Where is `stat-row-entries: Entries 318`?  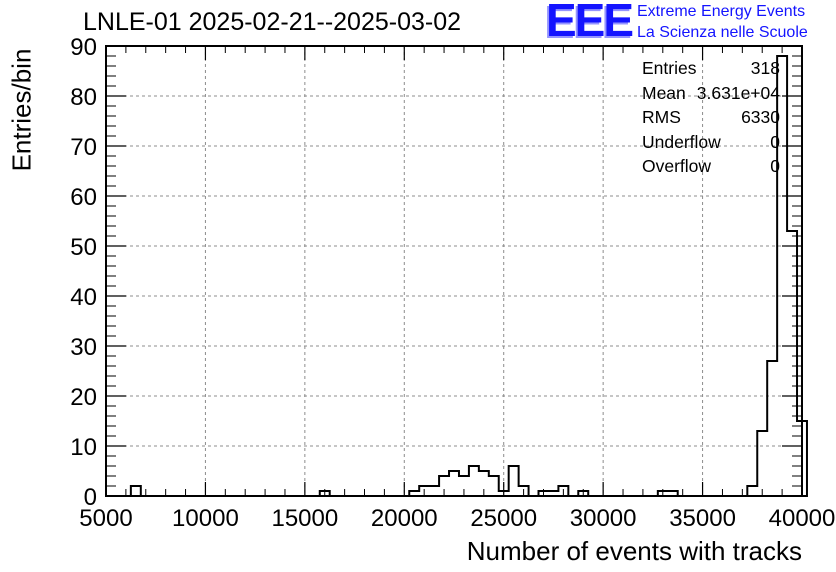
stat-row-entries: Entries 318 is located at coordinates (711, 70).